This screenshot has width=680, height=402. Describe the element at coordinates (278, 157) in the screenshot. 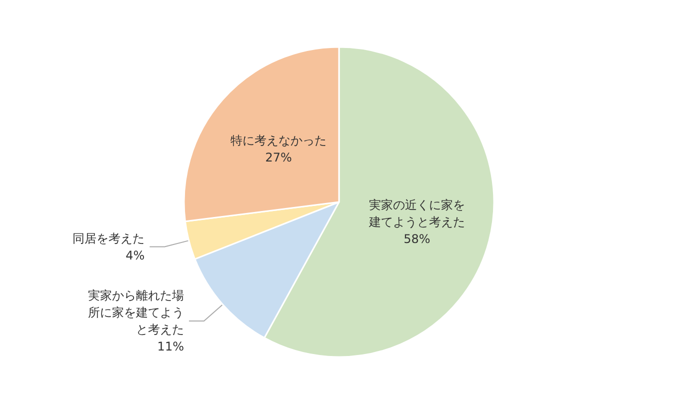

I see `data-label: 27%` at that location.